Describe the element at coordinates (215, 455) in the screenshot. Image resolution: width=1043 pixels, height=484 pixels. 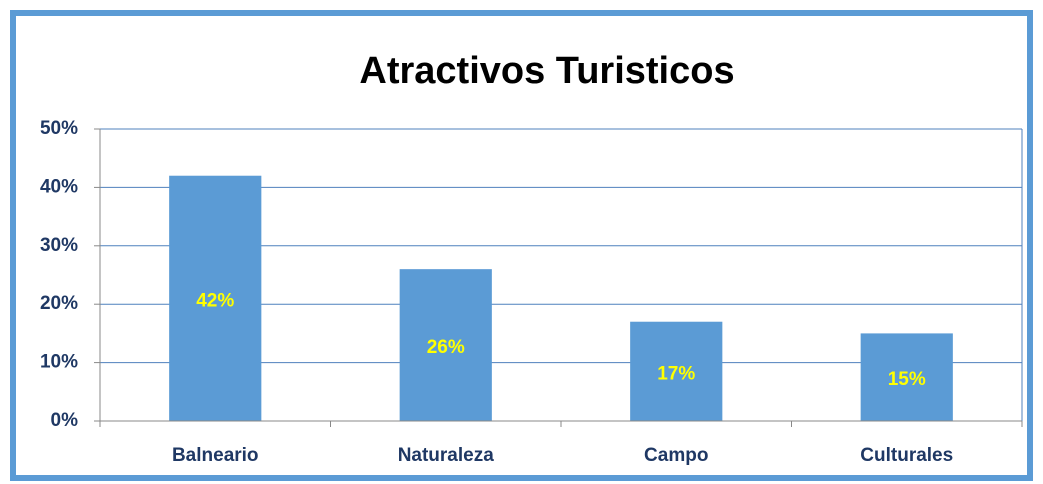
I see `x-tick-label: Balneario` at that location.